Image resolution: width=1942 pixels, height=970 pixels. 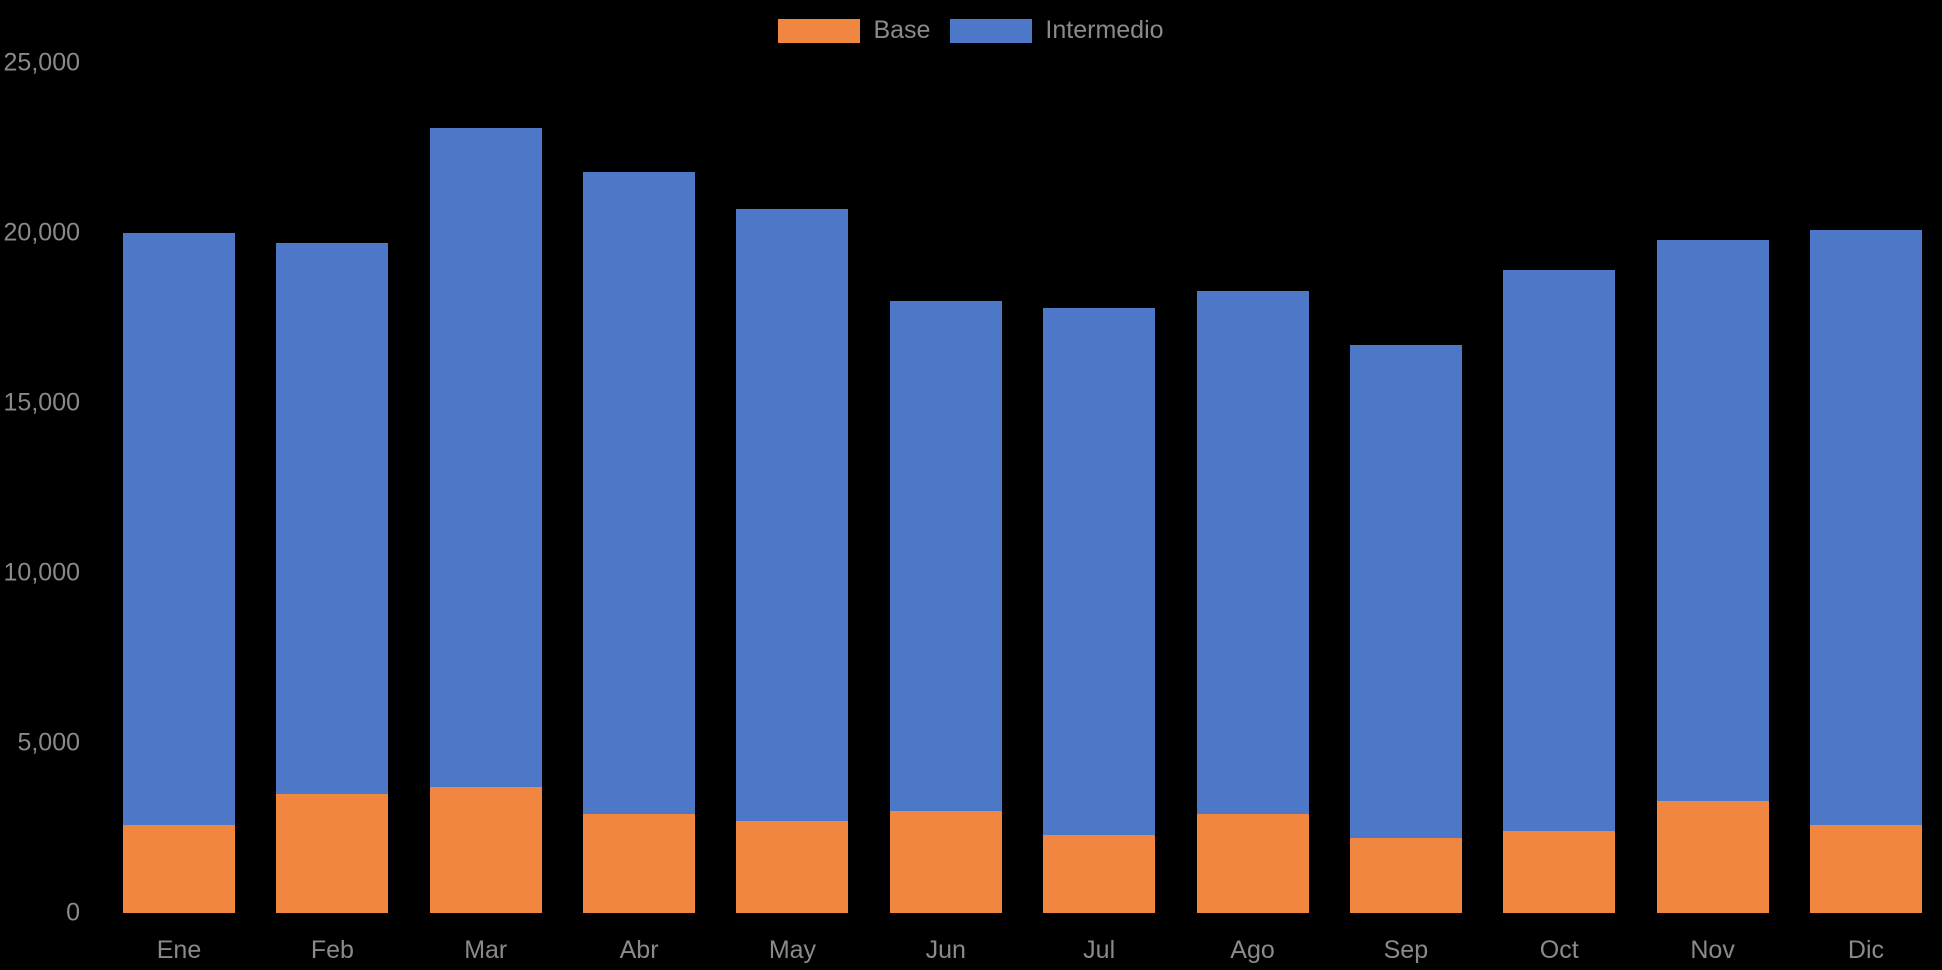 What do you see at coordinates (1865, 527) in the screenshot?
I see `bar-segment-intermedio-dic` at bounding box center [1865, 527].